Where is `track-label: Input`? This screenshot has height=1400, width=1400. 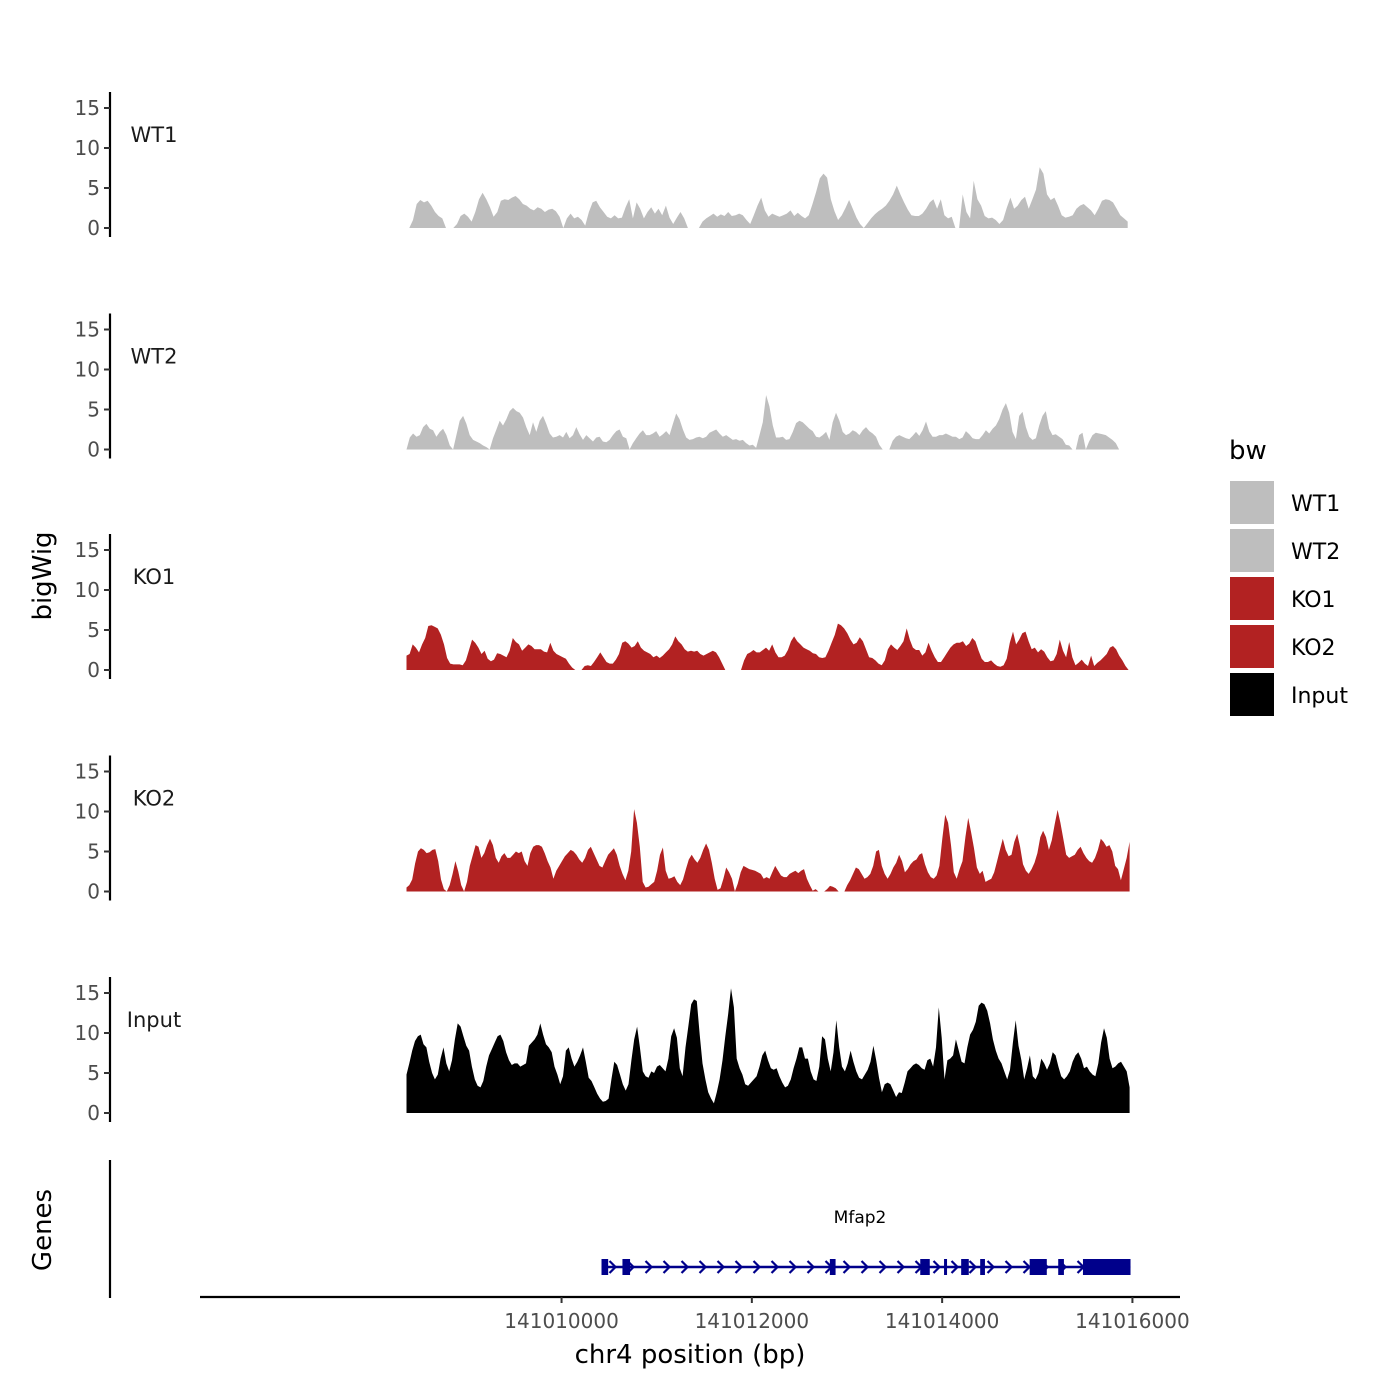
track-label: Input is located at coordinates (154, 1020).